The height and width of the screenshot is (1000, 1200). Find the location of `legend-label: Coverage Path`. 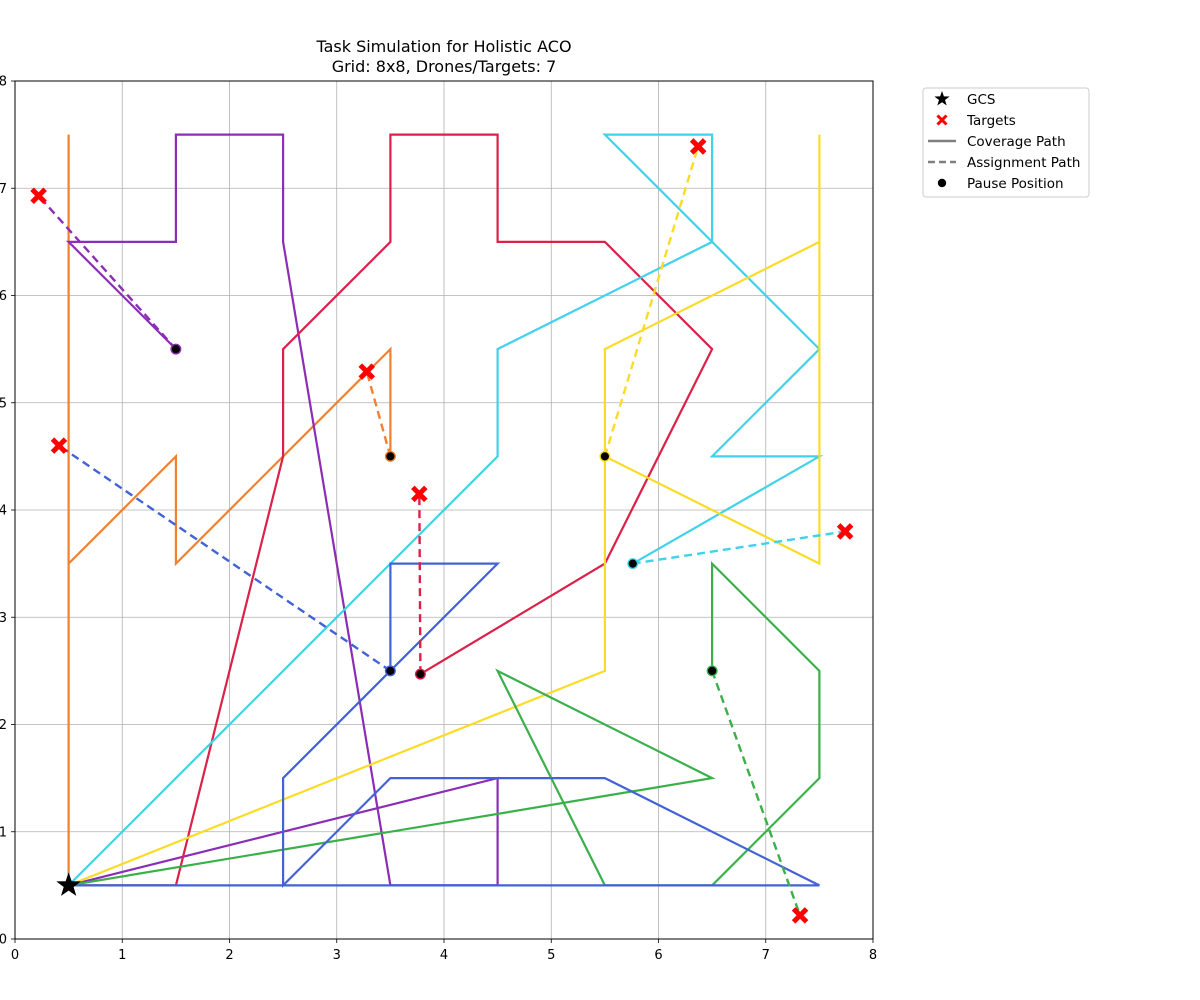

legend-label: Coverage Path is located at coordinates (1016, 142).